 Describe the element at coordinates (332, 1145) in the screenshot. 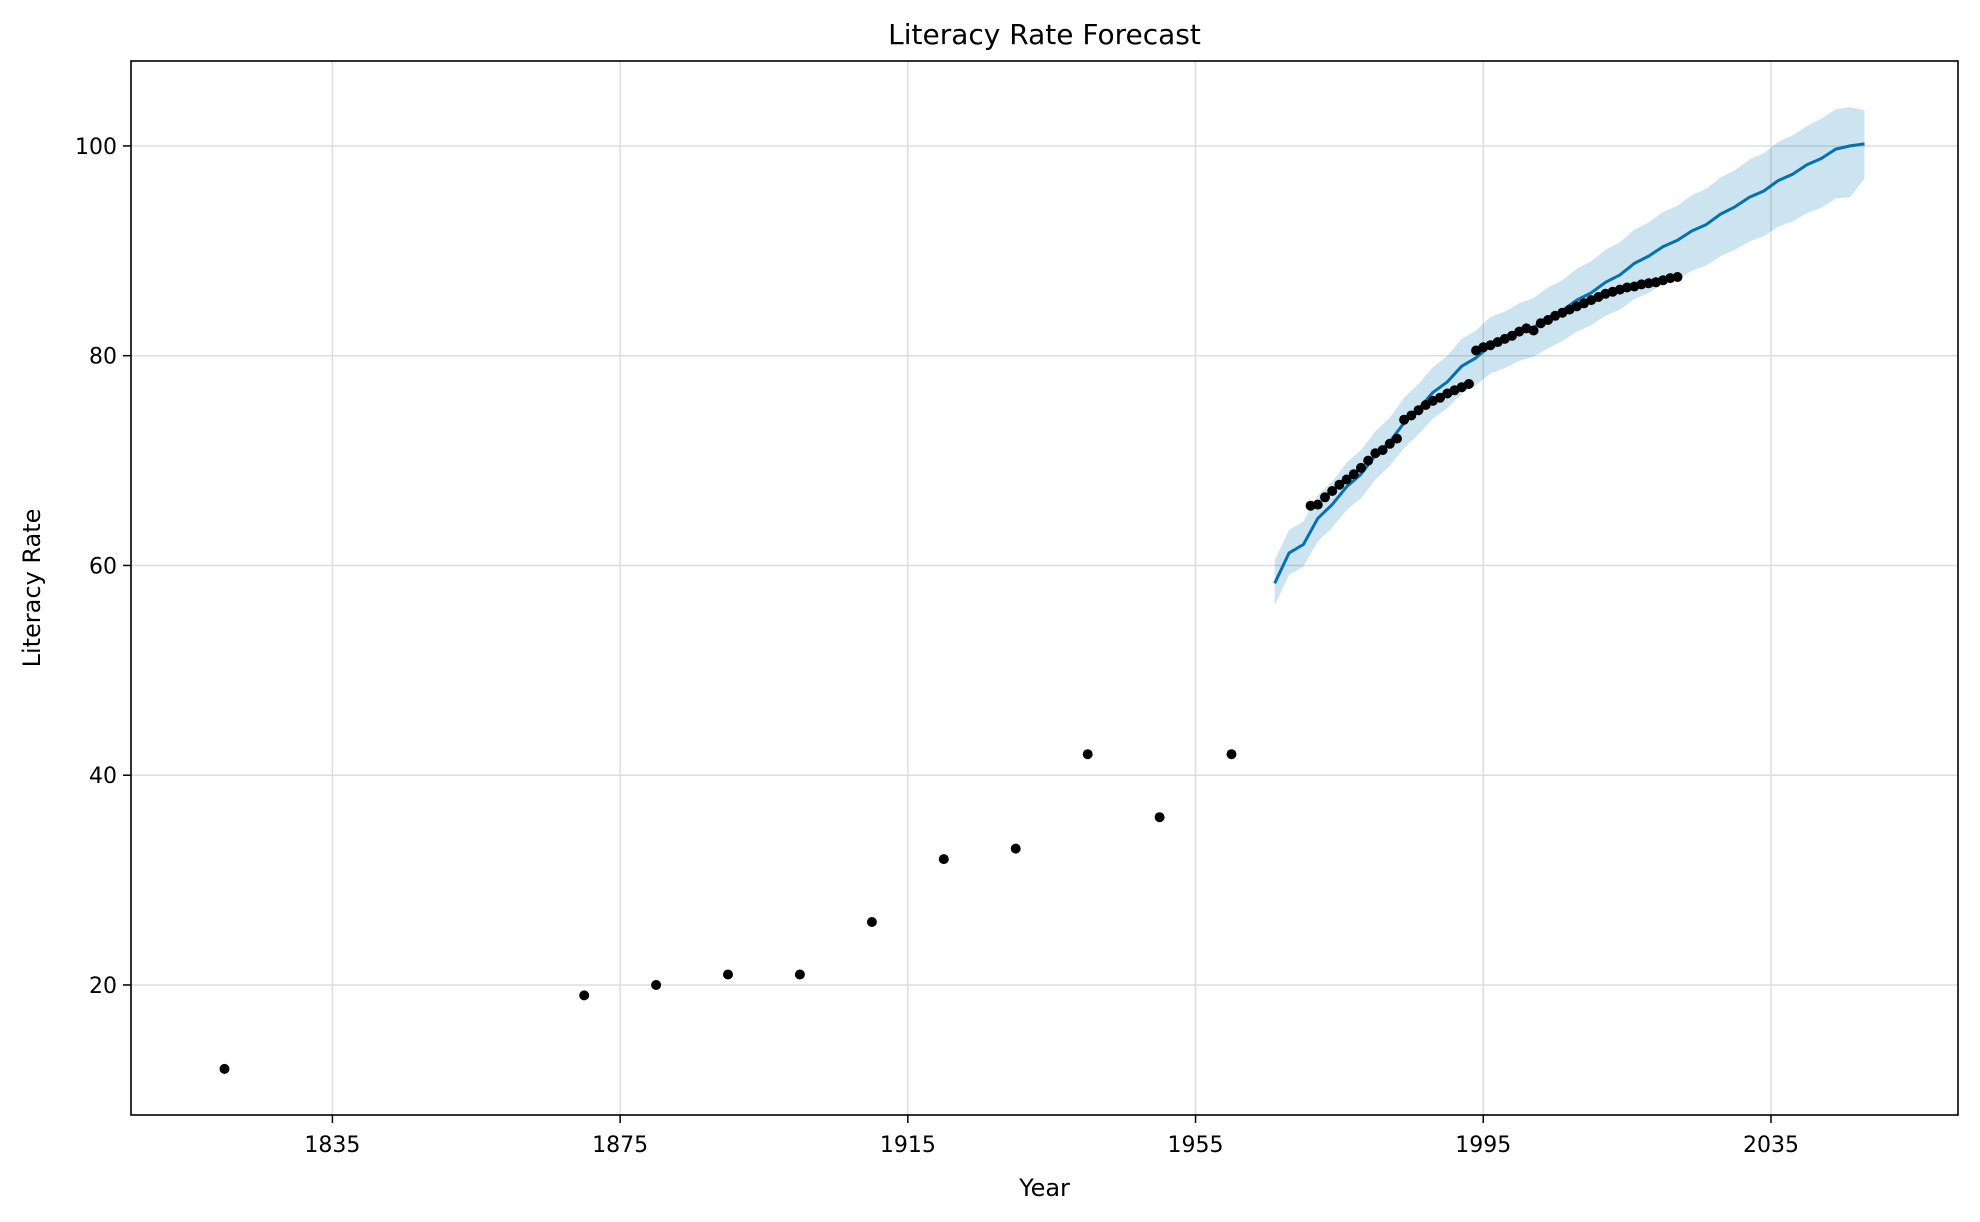

I see `x-tick-label: 1835` at that location.